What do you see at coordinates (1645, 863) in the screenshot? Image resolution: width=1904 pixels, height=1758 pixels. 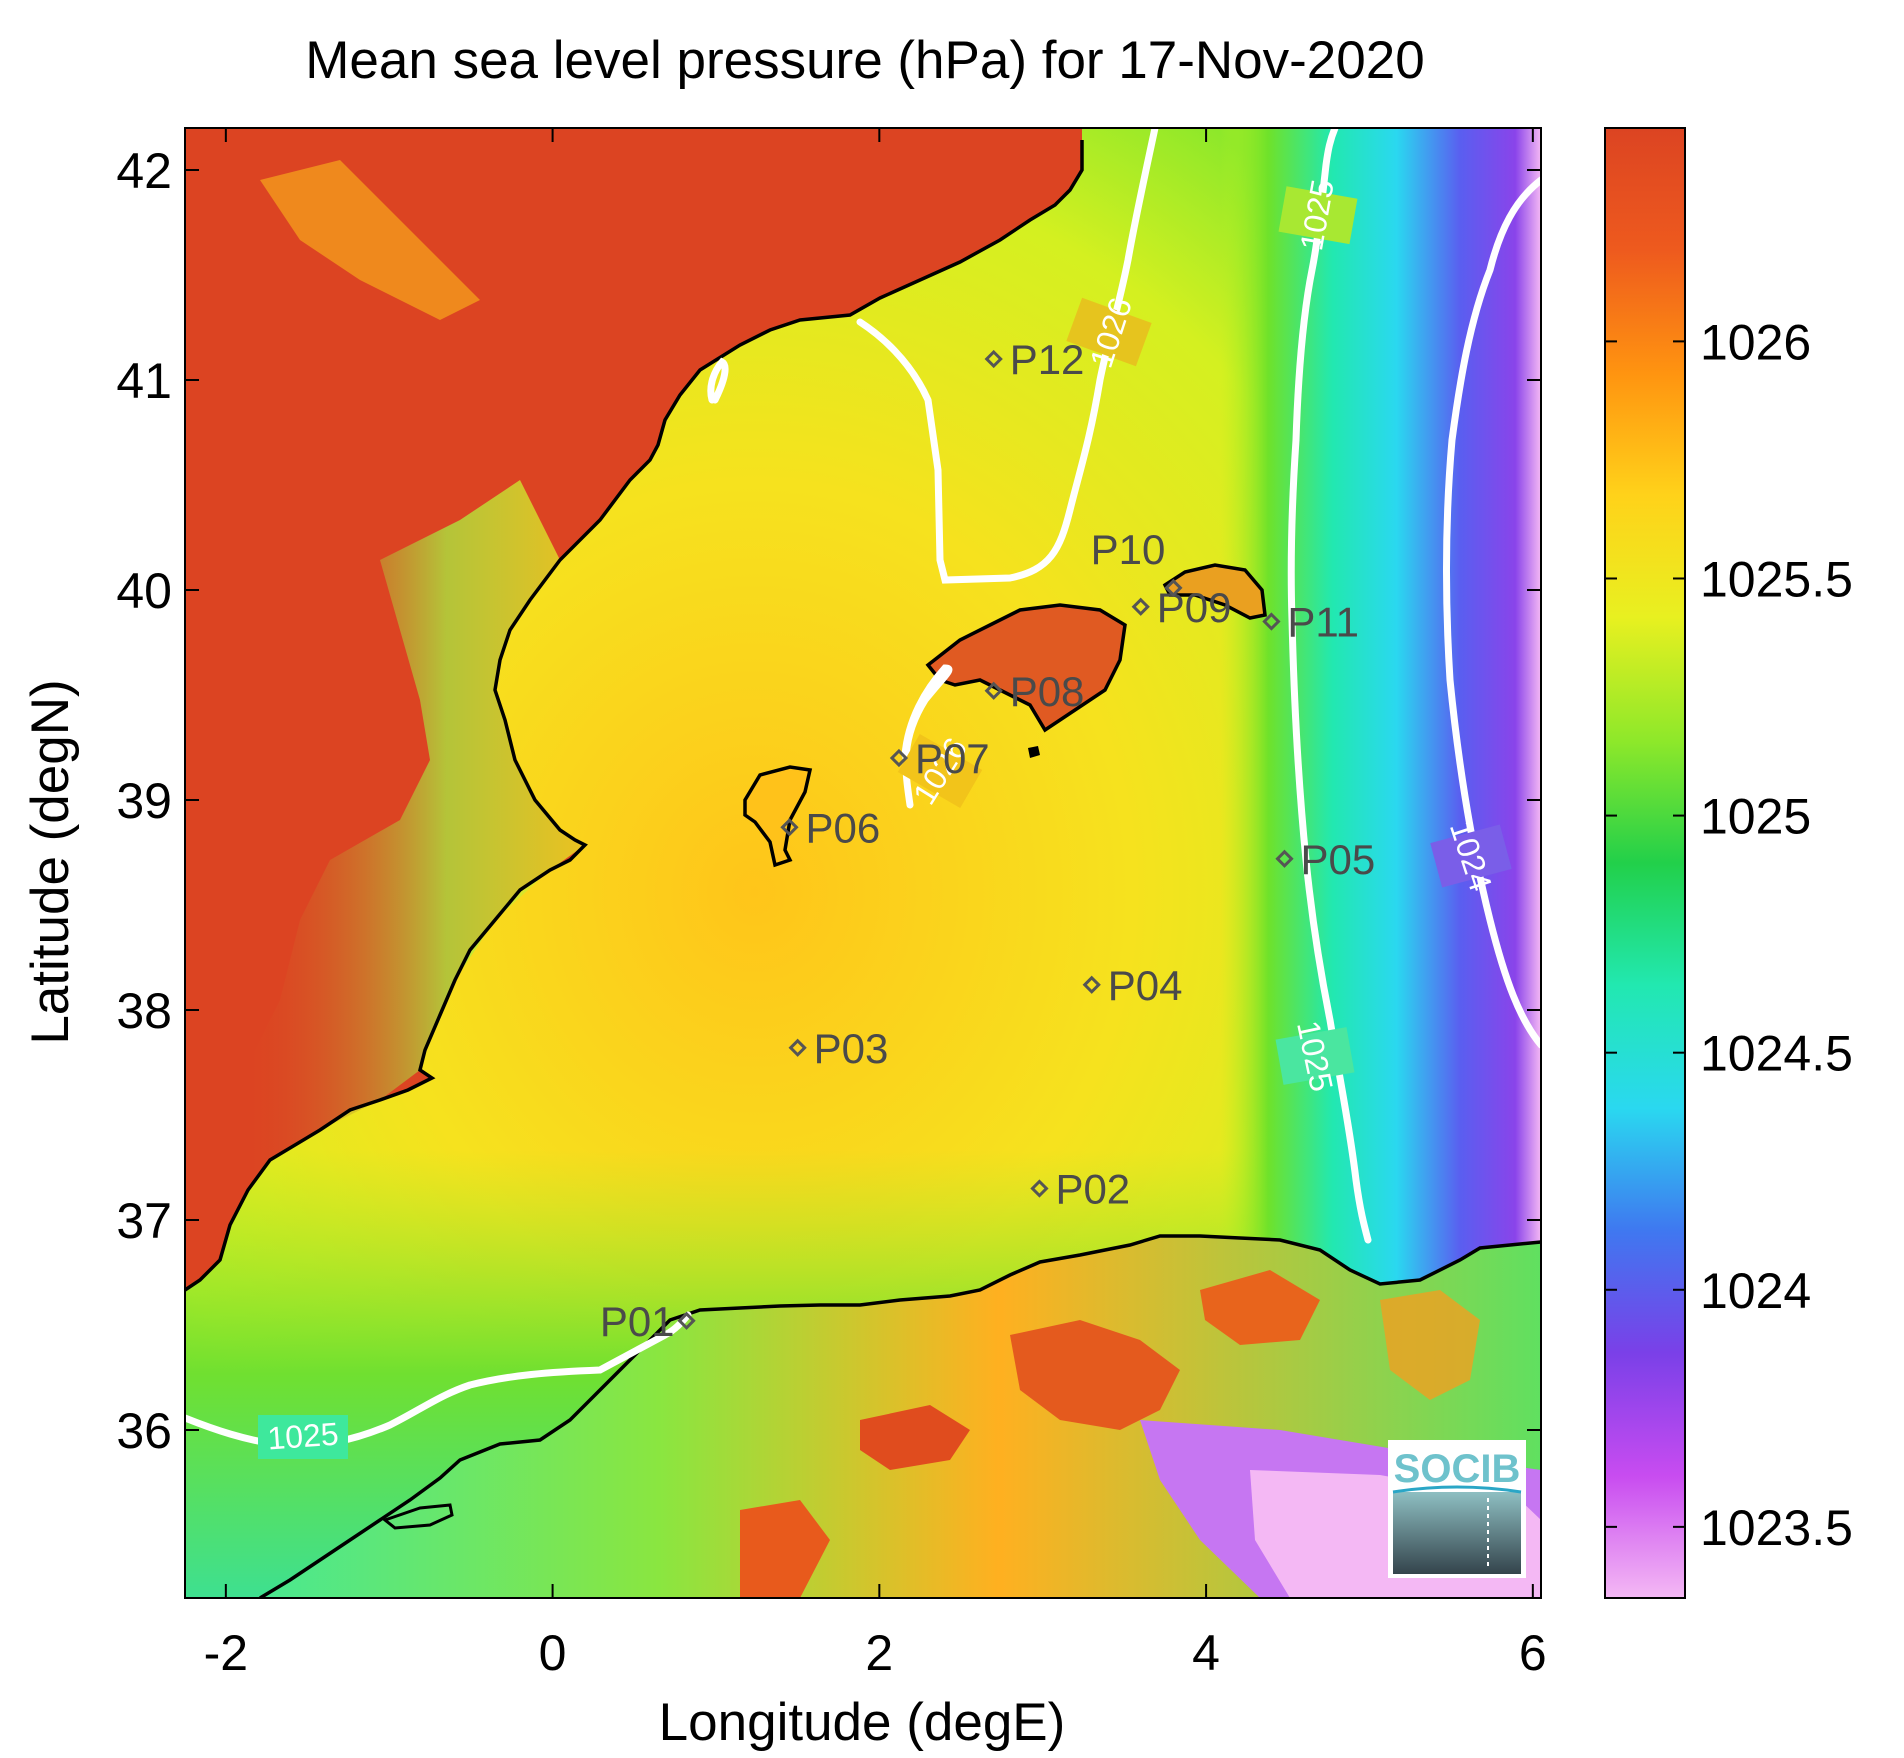 I see `colorbar-gradient` at bounding box center [1645, 863].